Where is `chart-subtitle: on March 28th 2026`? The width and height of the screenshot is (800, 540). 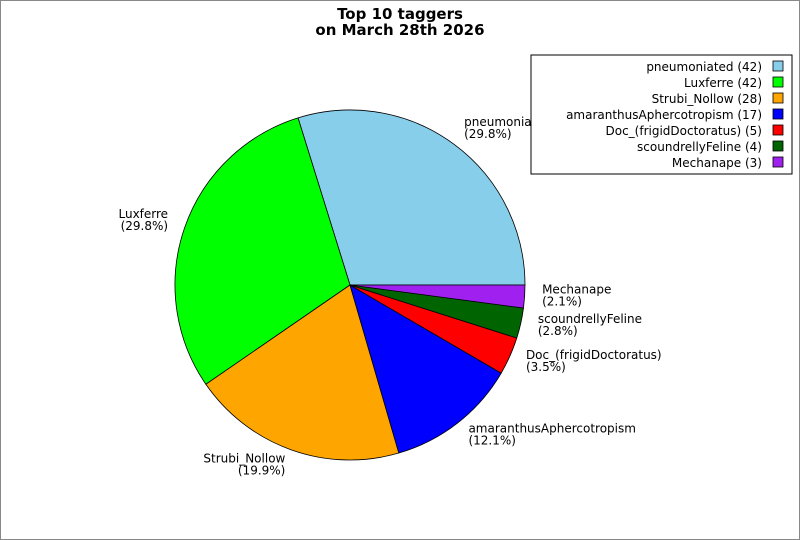
chart-subtitle: on March 28th 2026 is located at coordinates (399, 30).